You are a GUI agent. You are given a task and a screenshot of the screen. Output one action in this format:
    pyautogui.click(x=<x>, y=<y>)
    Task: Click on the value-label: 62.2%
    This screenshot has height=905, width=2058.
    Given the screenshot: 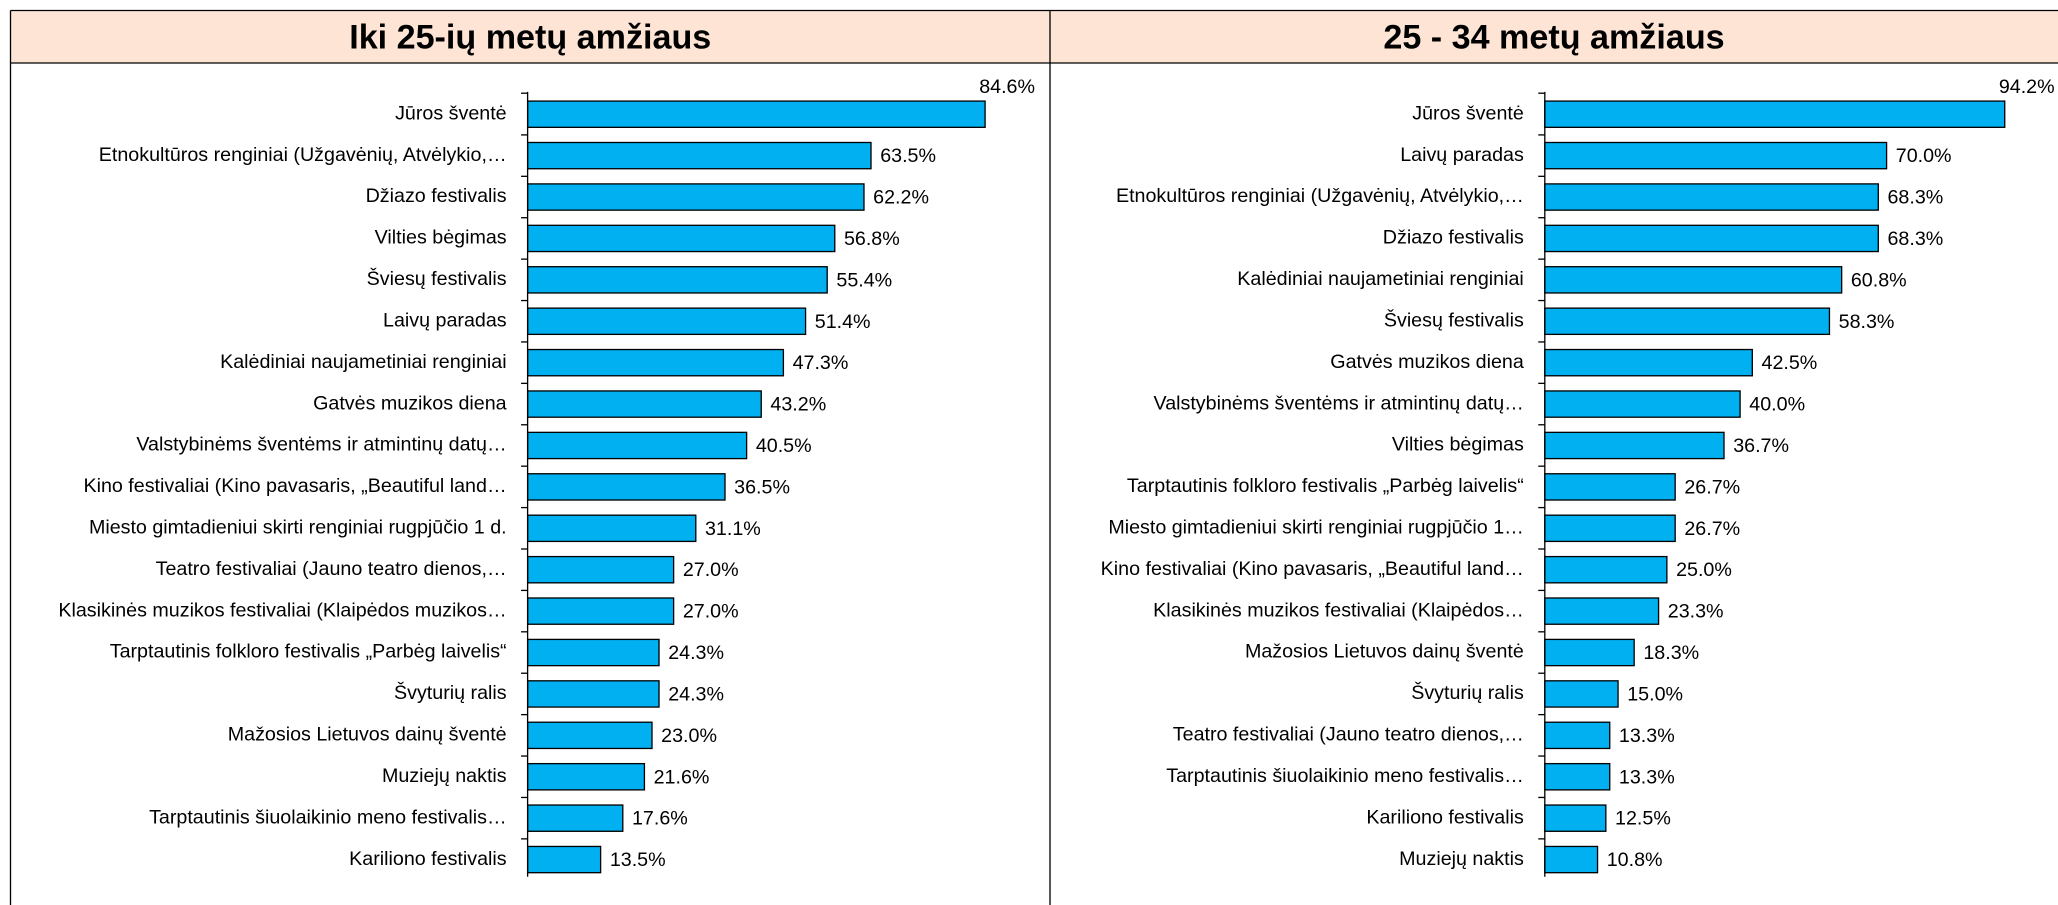 What is the action you would take?
    pyautogui.click(x=901, y=198)
    